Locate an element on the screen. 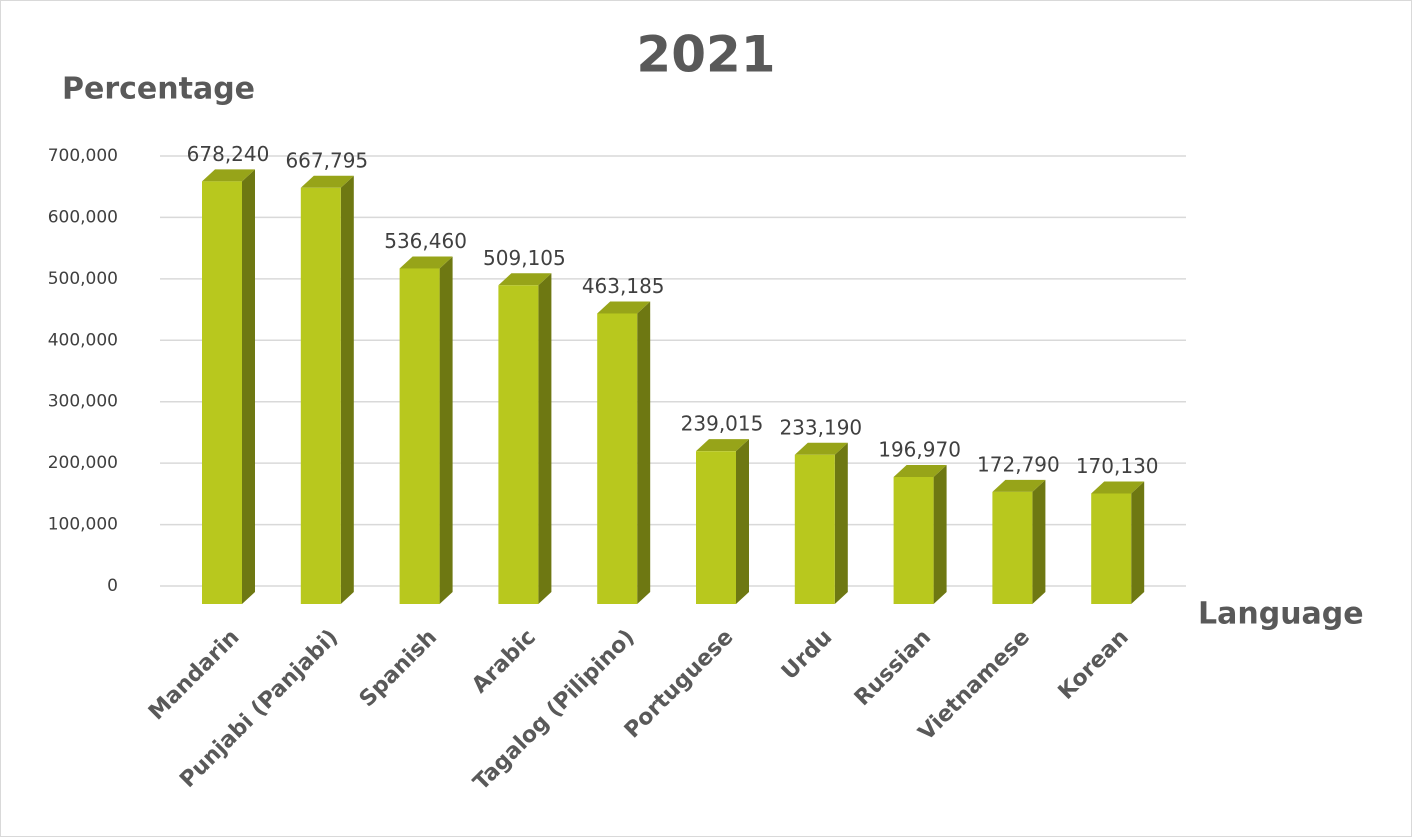 Image resolution: width=1412 pixels, height=837 pixels. value-label: 667,795 is located at coordinates (326, 160).